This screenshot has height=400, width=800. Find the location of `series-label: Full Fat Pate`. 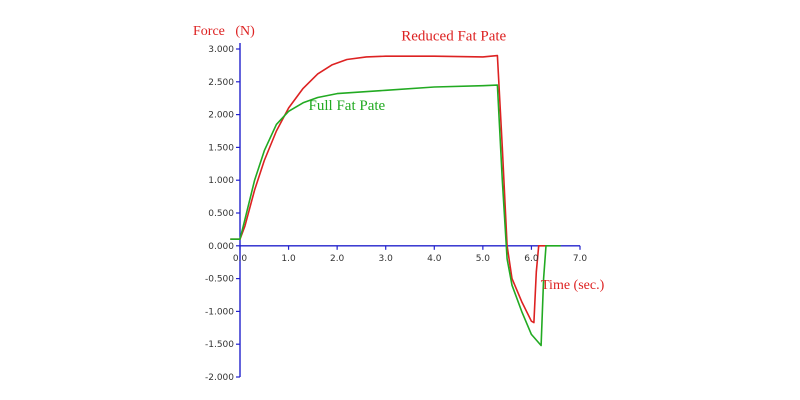

series-label: Full Fat Pate is located at coordinates (347, 106).